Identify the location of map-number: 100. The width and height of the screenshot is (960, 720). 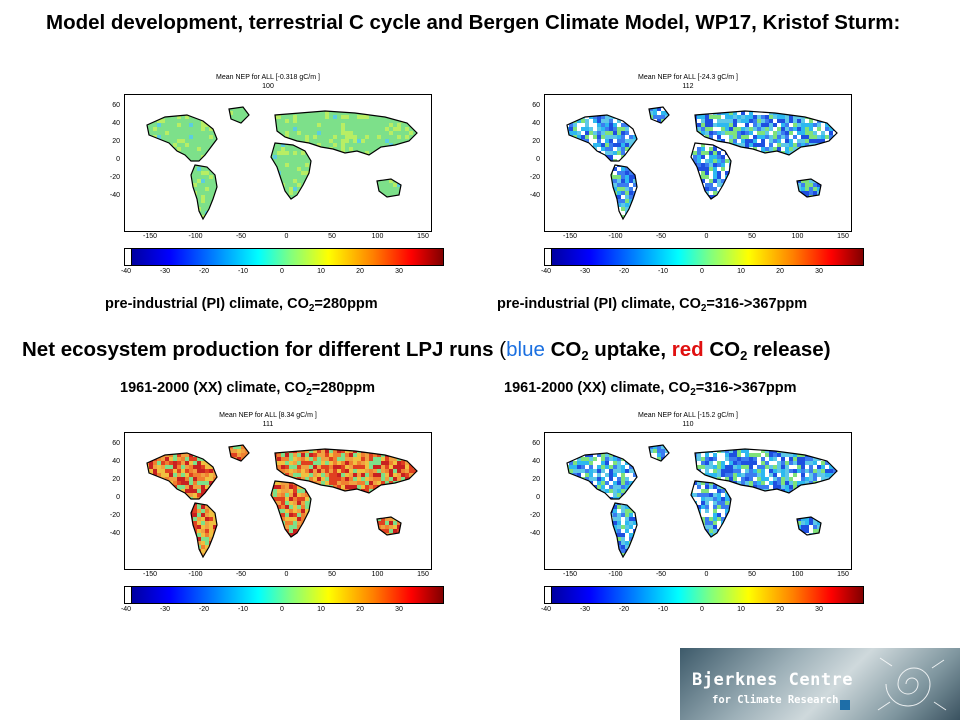
(268, 86).